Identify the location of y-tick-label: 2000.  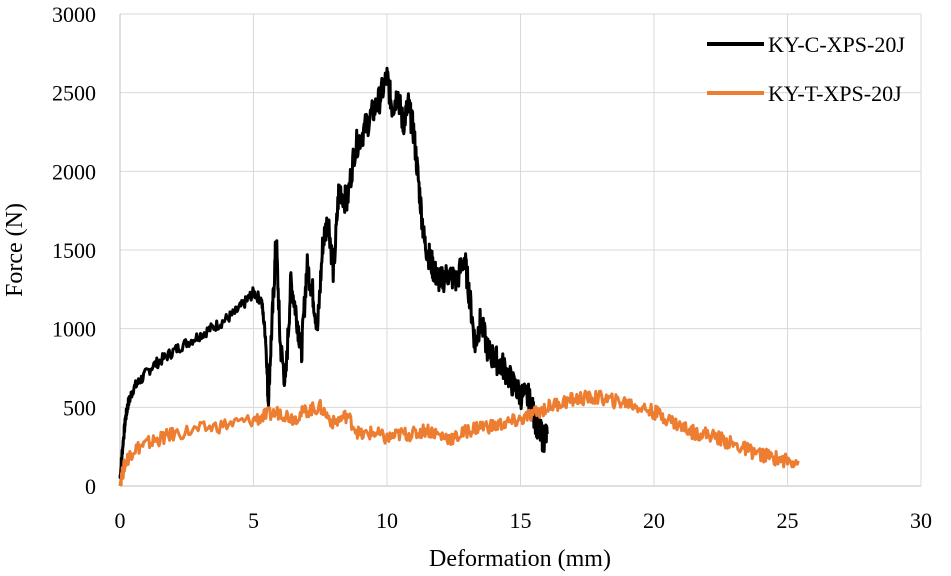
(74, 171).